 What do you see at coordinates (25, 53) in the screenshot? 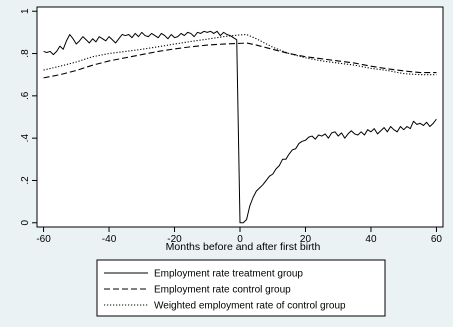
I see `y-tick-label: .8` at bounding box center [25, 53].